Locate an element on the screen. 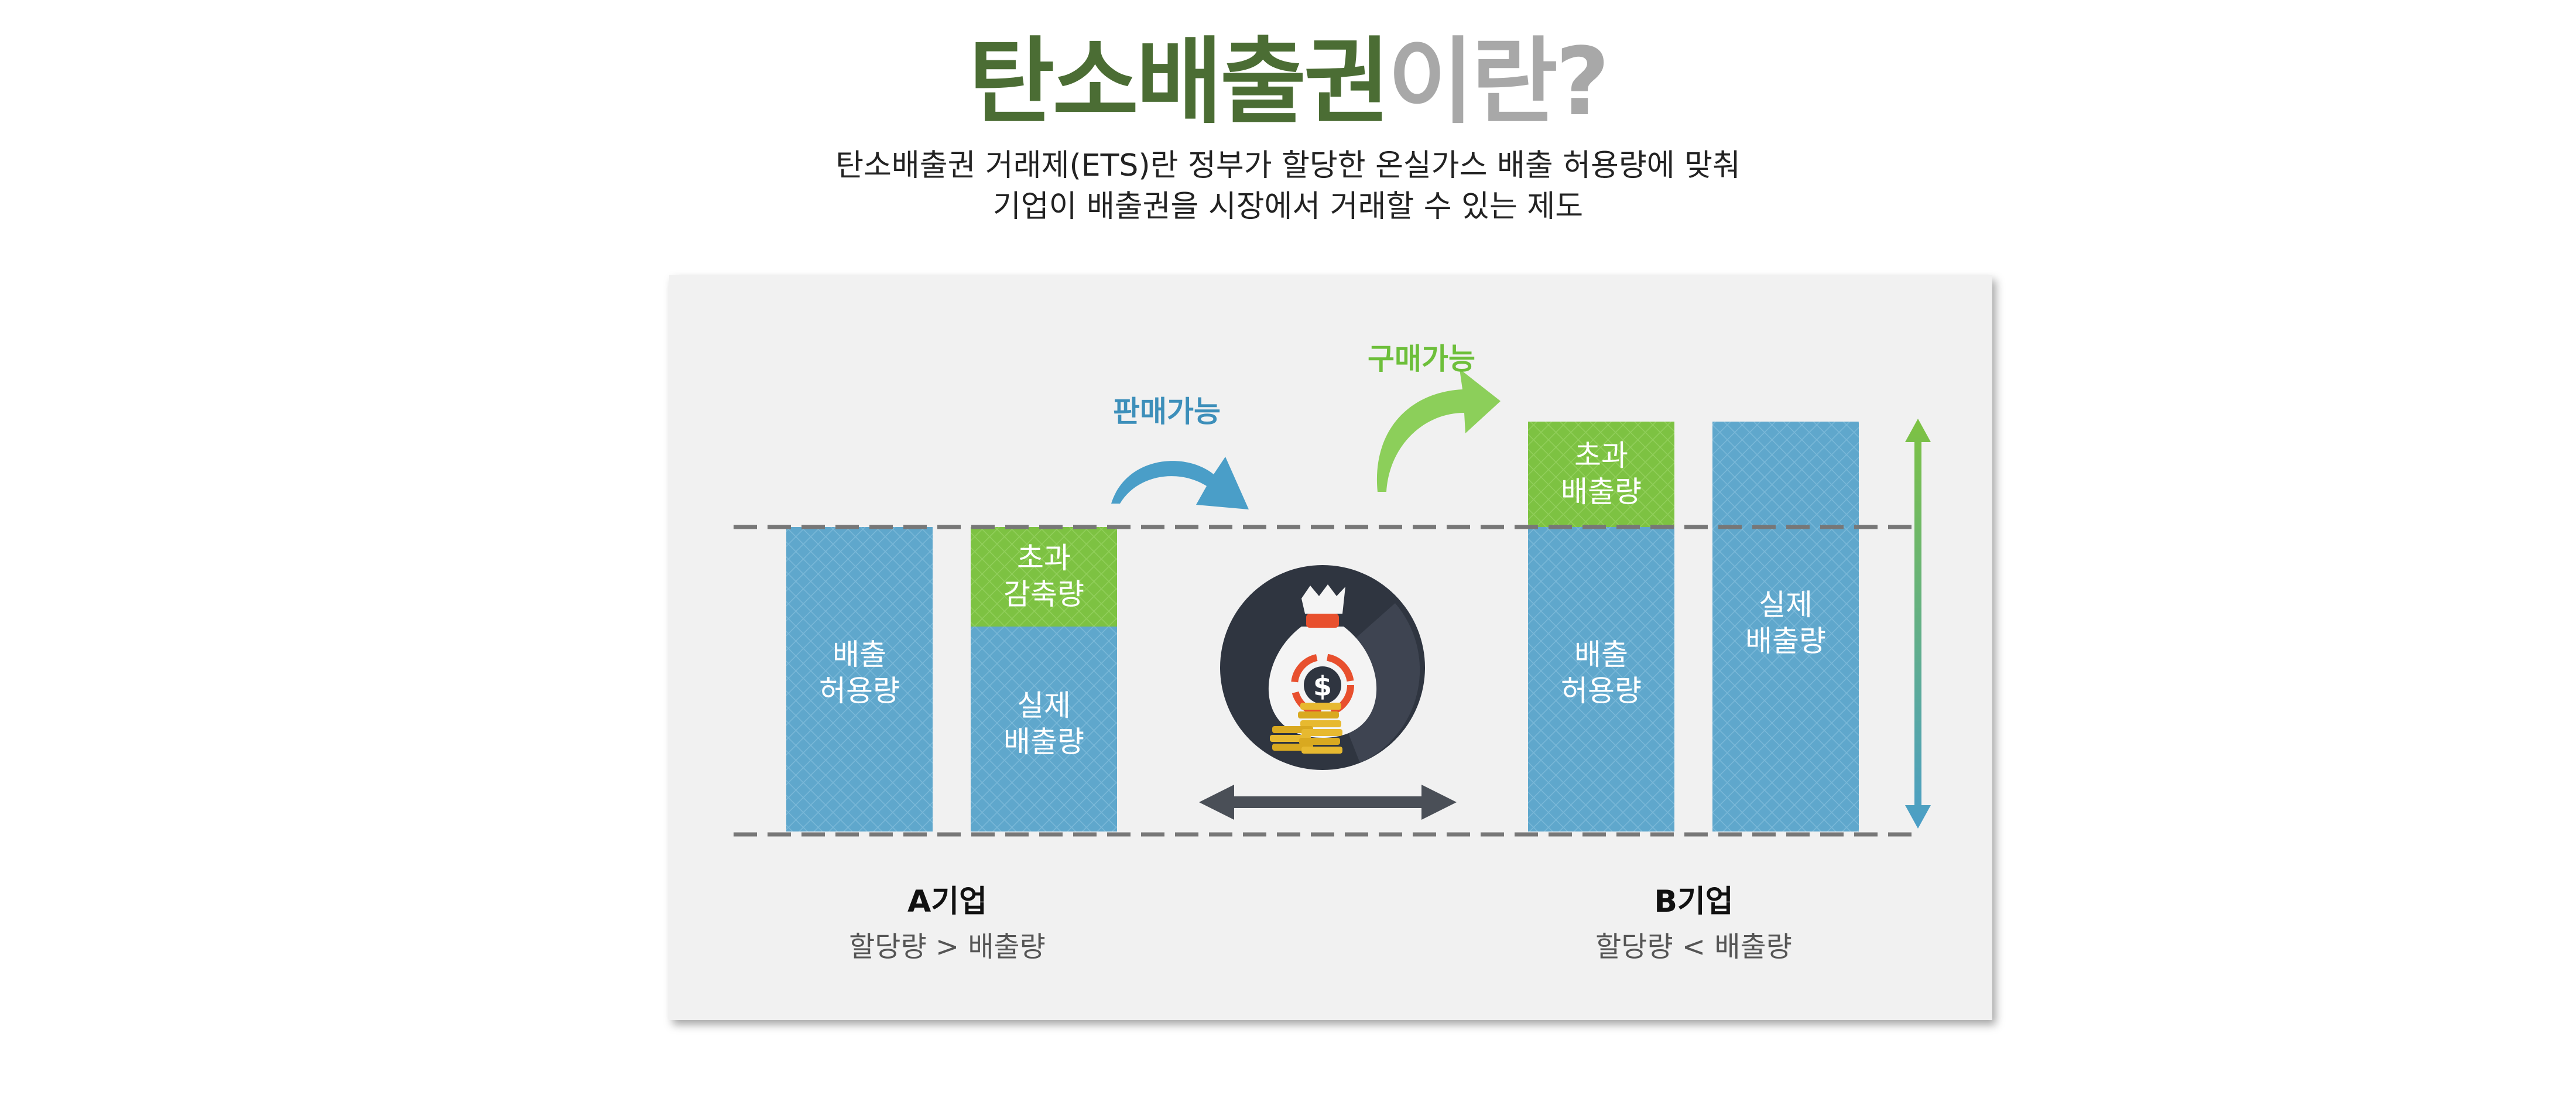  company-b-name: B기업 is located at coordinates (1693, 901).